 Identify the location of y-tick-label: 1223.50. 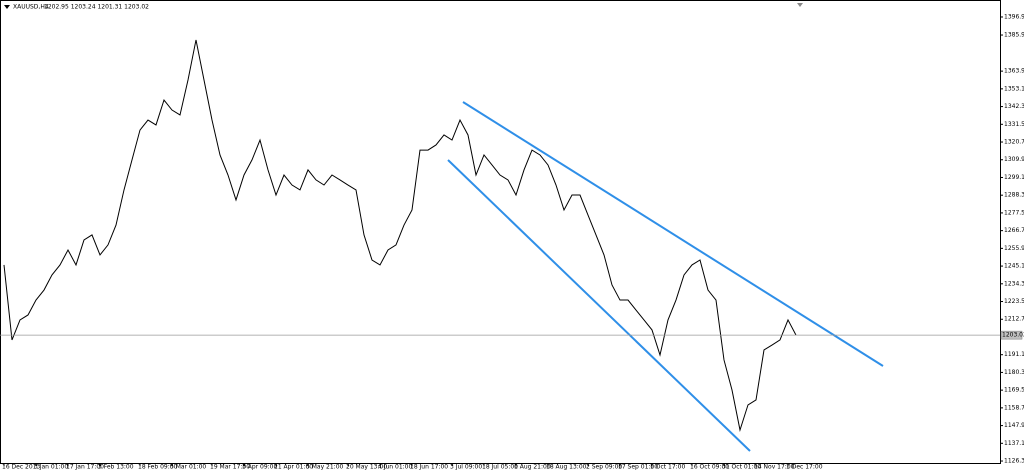
(1014, 301).